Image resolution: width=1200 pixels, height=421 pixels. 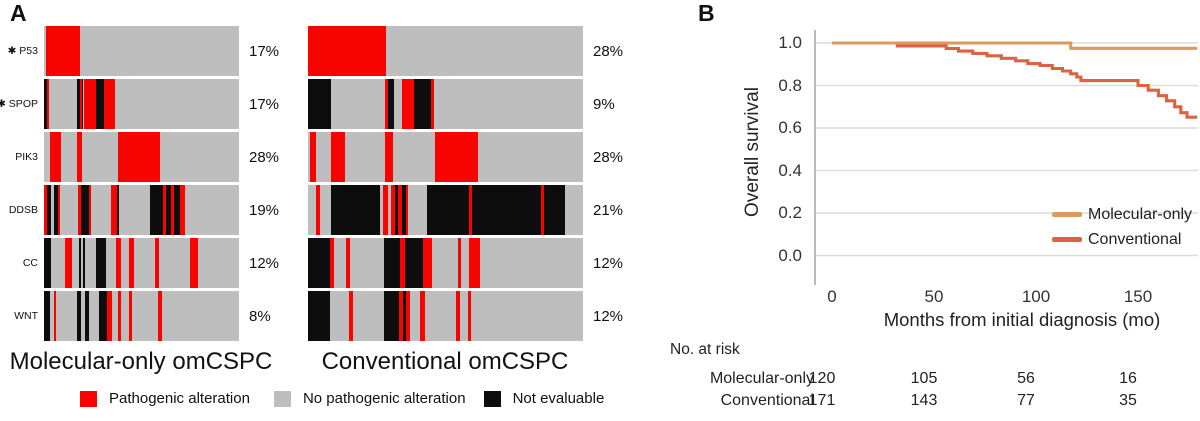 I want to click on legend-item-conventional: Conventional, so click(x=1122, y=239).